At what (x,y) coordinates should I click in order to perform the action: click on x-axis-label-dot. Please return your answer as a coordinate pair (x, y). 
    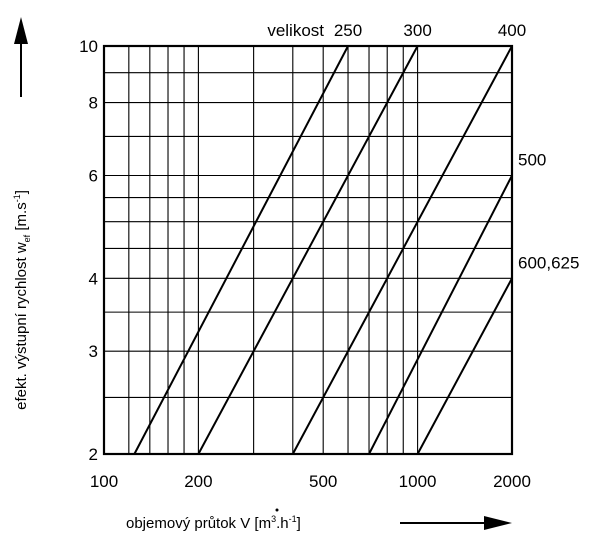
    Looking at the image, I should click on (277, 510).